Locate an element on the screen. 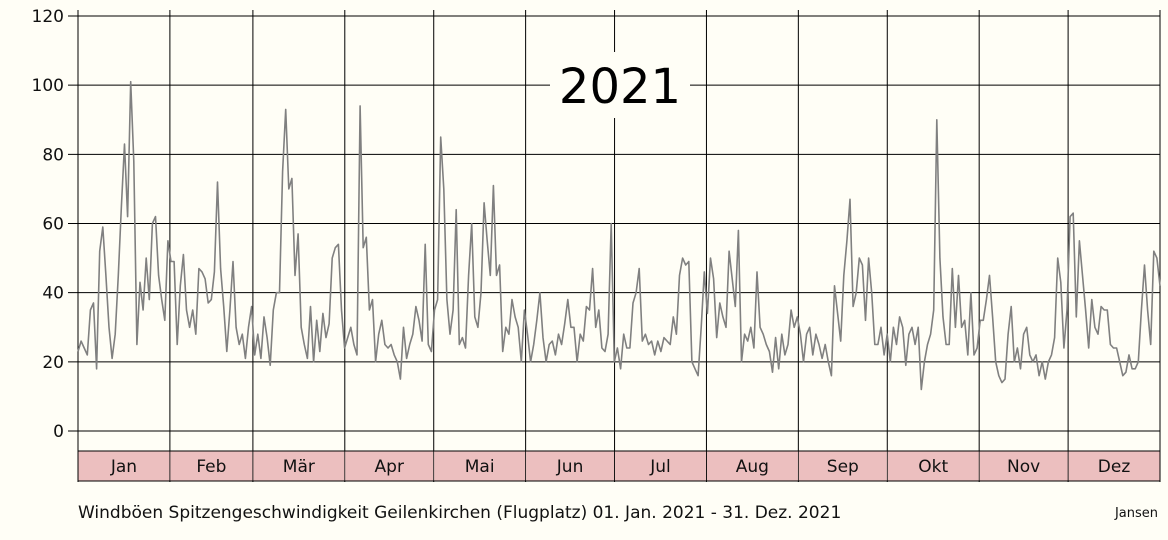 This screenshot has width=1168, height=540. year-label-group: 2021 is located at coordinates (620, 85).